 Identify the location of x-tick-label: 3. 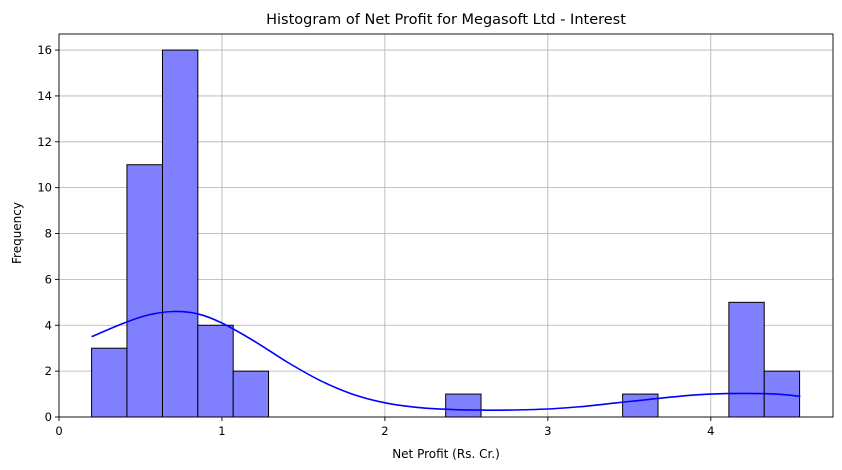
(547, 431).